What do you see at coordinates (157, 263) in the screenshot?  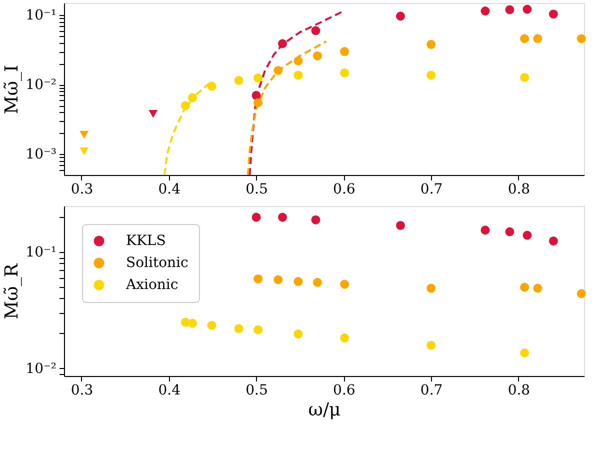 I see `legend-label: Solitonic` at bounding box center [157, 263].